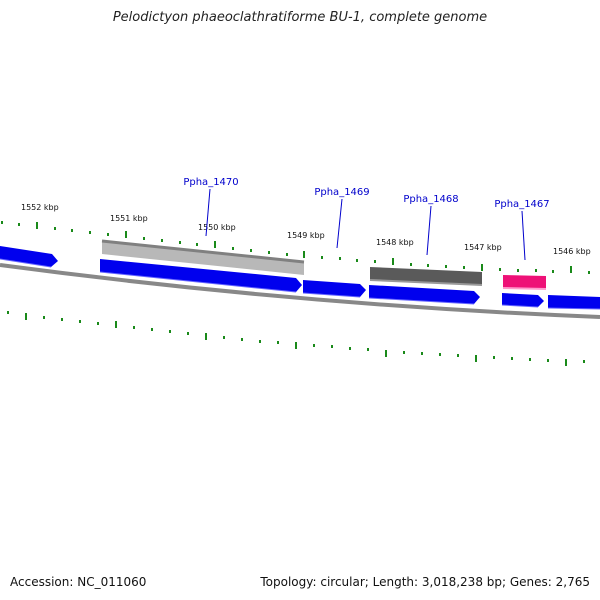 The height and width of the screenshot is (600, 600). I want to click on genome-backbone, so click(300, 291).